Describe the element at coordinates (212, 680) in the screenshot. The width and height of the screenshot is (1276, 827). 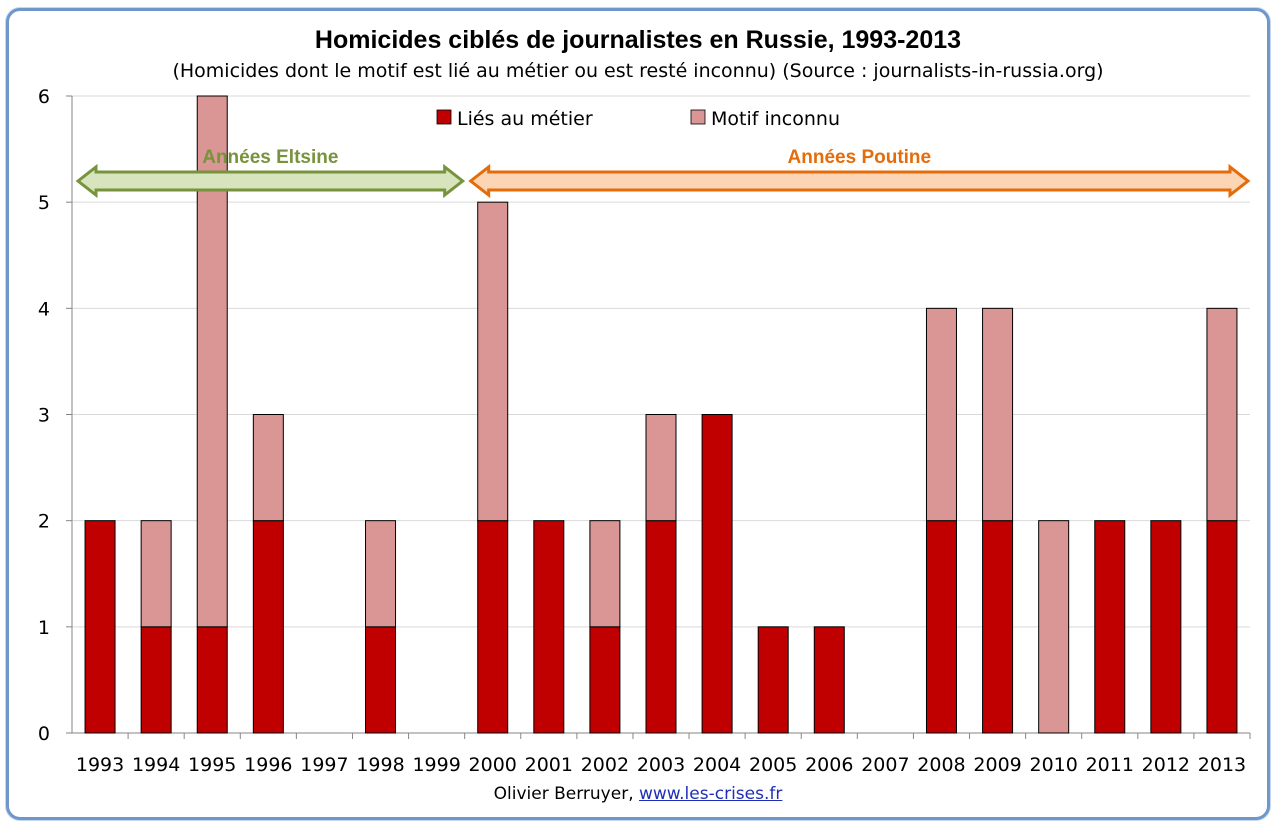
I see `bar-metier-1995` at that location.